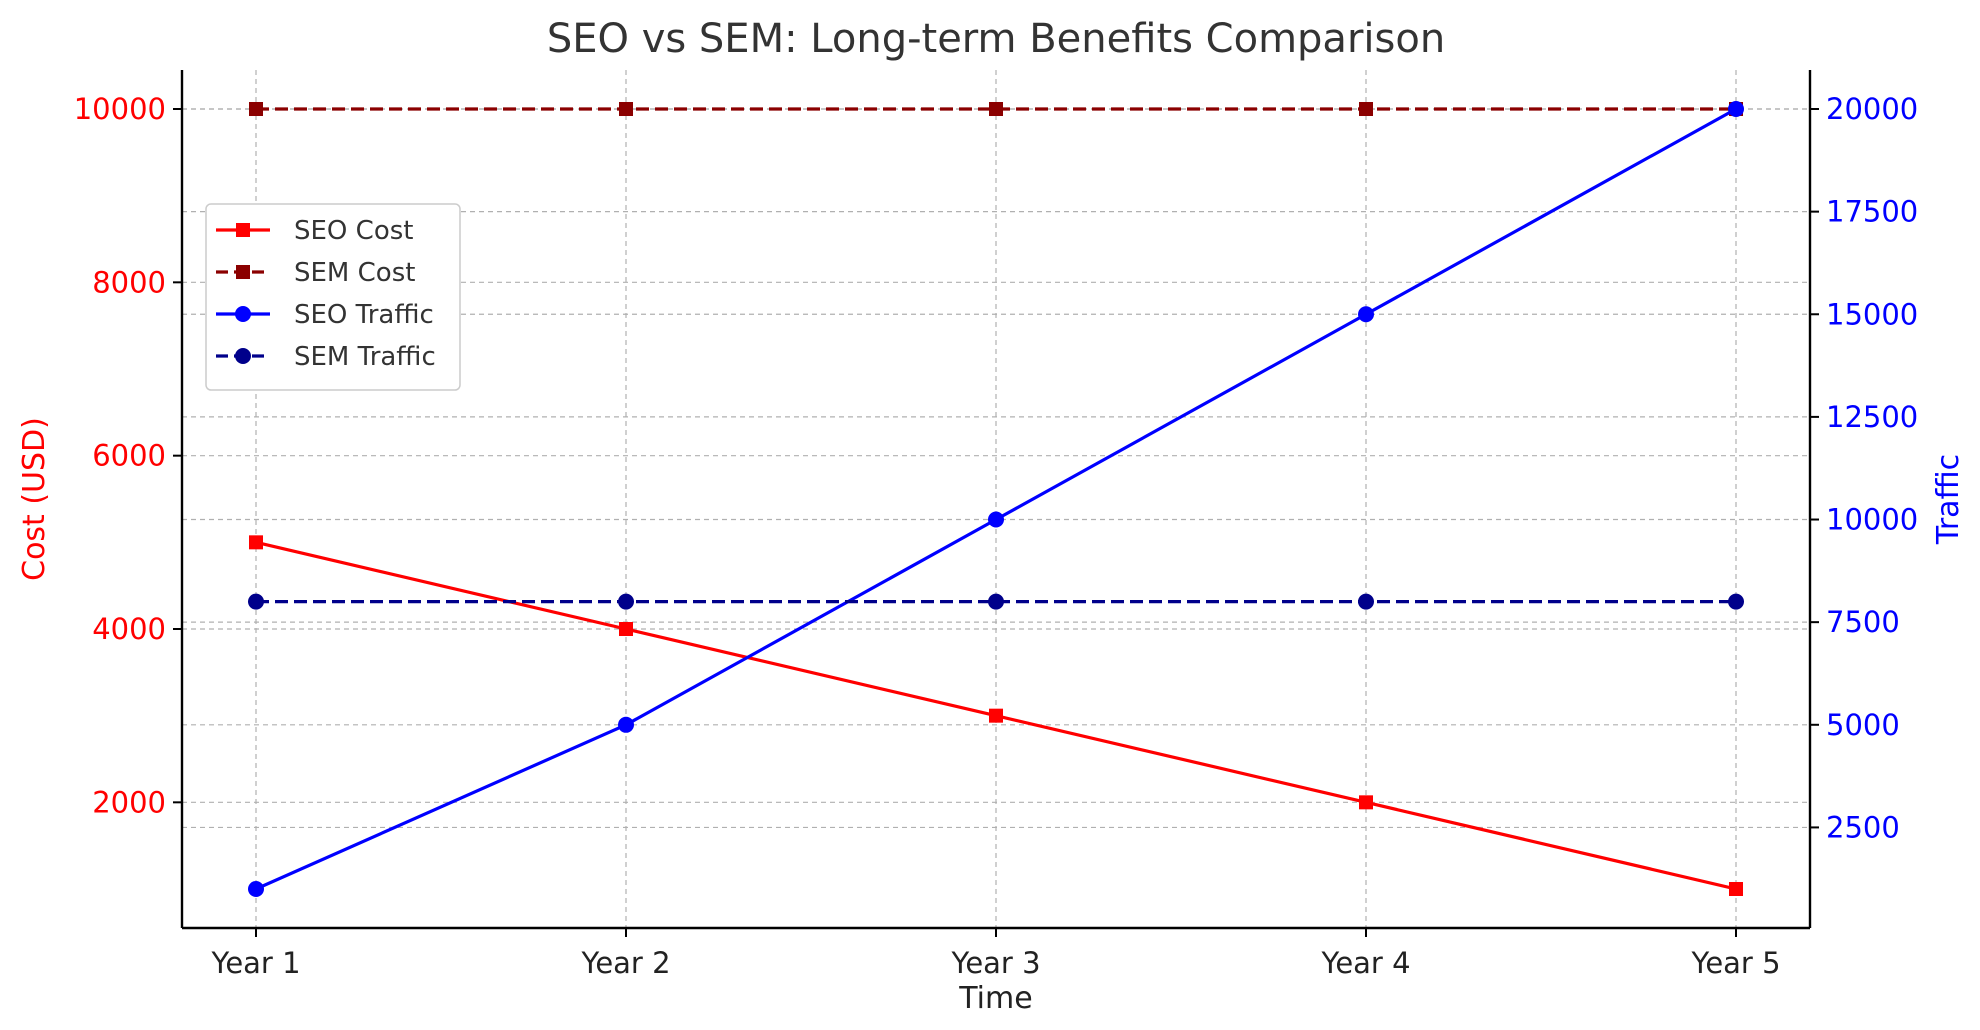  Describe the element at coordinates (1863, 827) in the screenshot. I see `right-tick-label: 2500` at that location.